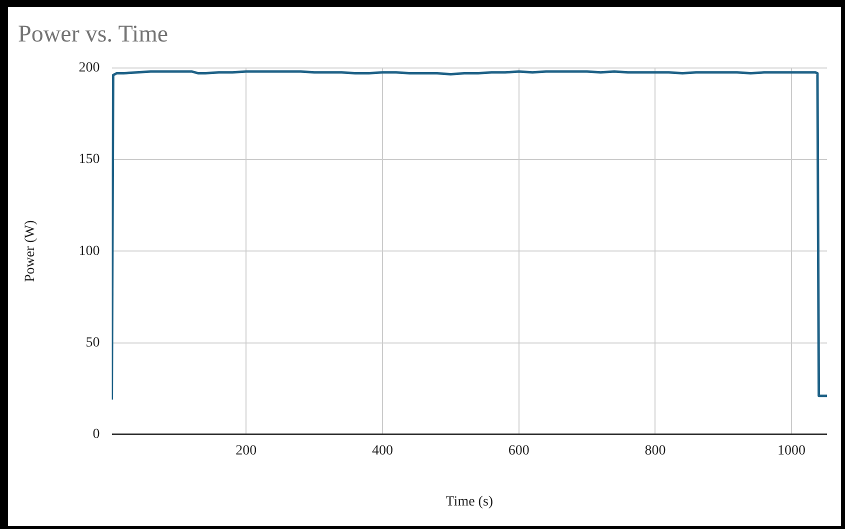 The width and height of the screenshot is (845, 529). Describe the element at coordinates (89, 68) in the screenshot. I see `y-tick-label: 200` at that location.